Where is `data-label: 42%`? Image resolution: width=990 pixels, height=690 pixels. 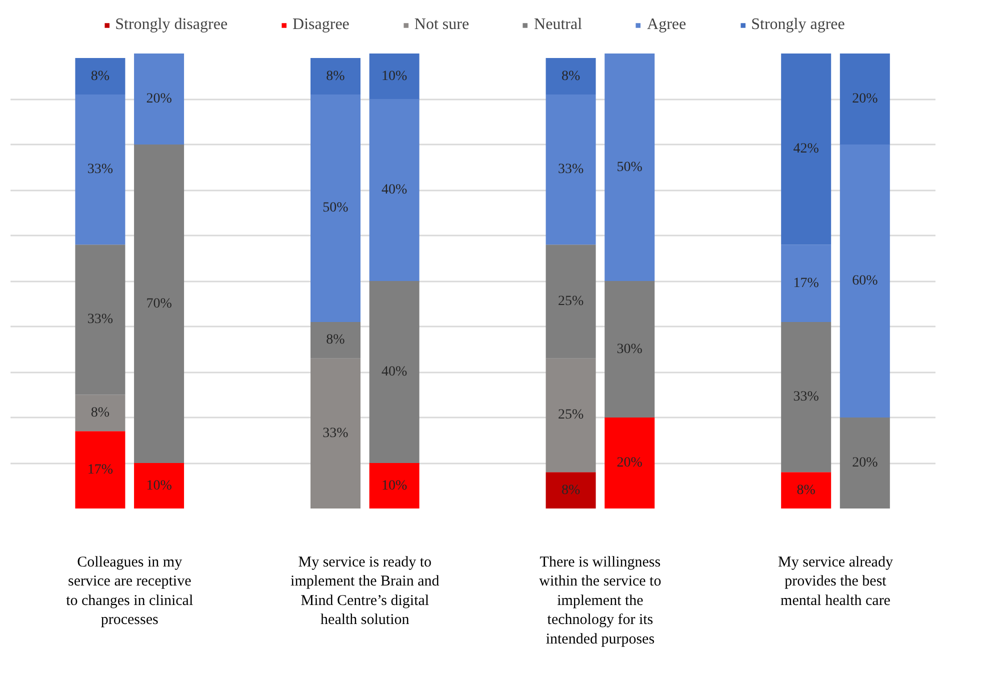
data-label: 42% is located at coordinates (806, 149).